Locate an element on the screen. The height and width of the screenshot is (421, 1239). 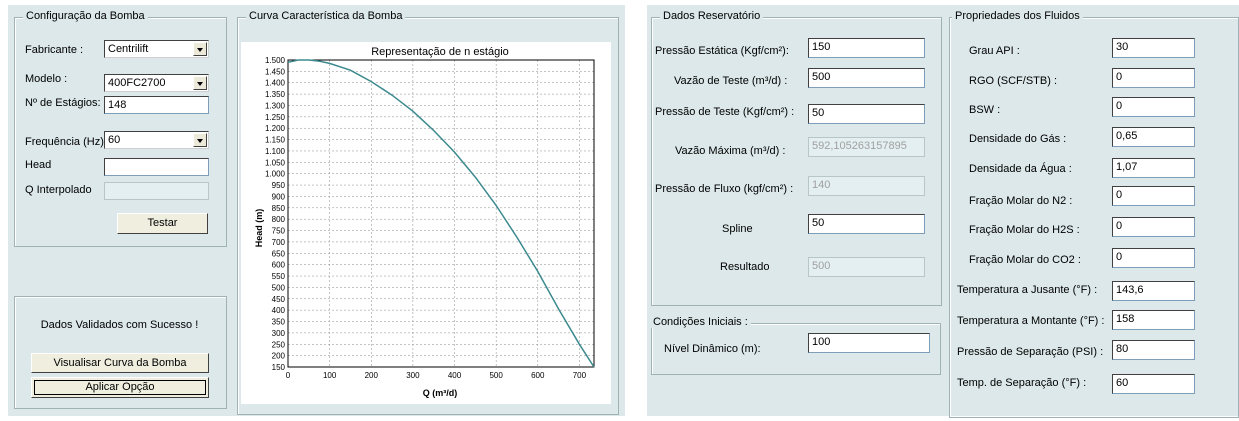
chart-y-tick-label: 1.250 is located at coordinates (275, 117).